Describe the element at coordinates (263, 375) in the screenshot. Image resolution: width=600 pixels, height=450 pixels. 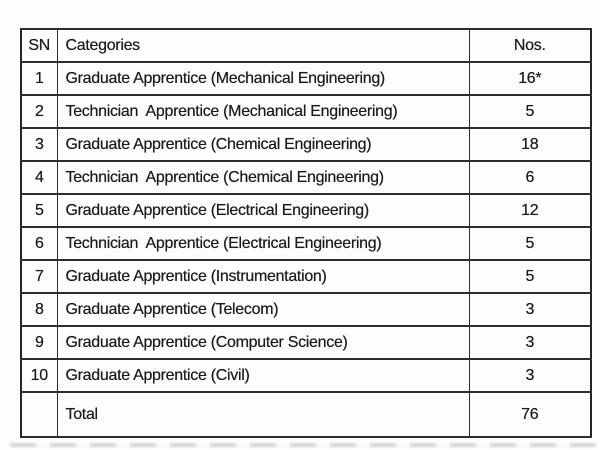
I see `category-cell: Graduate Apprentice (Civil)` at that location.